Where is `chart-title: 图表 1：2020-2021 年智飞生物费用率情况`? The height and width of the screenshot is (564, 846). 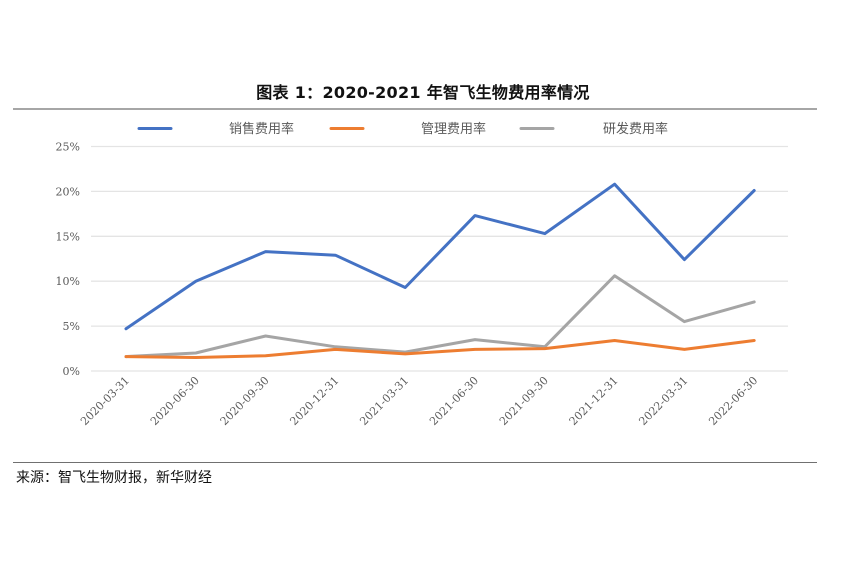
chart-title: 图表 1：2020-2021 年智飞生物费用率情况 is located at coordinates (423, 92).